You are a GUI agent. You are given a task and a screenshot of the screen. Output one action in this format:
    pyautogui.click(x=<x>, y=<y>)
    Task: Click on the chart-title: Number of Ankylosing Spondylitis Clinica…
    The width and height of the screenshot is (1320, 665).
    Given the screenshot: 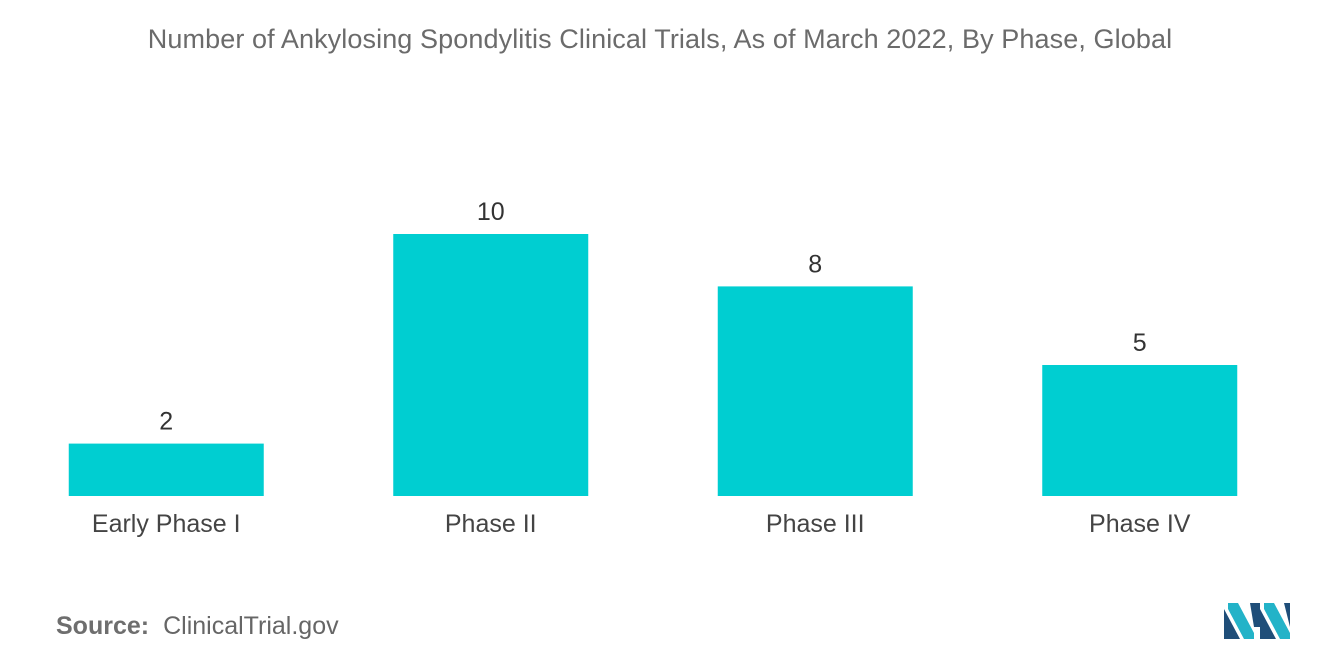 What is the action you would take?
    pyautogui.click(x=660, y=39)
    